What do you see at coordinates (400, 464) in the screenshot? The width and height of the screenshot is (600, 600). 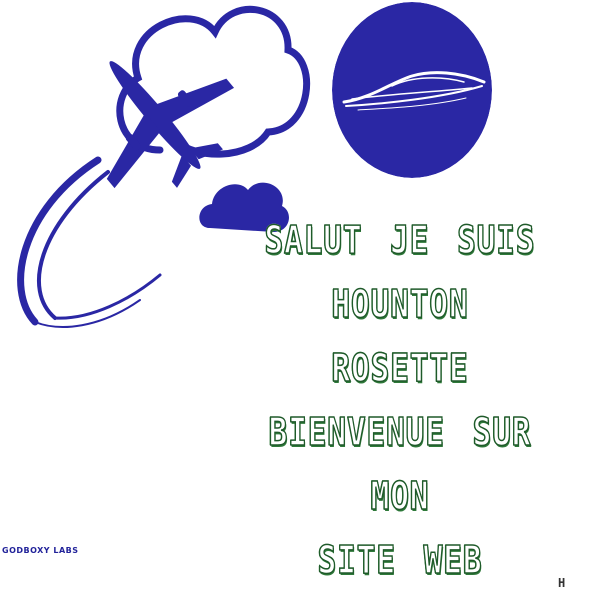 I see `headline-line-3: BIENVENUE SUR MON` at bounding box center [400, 464].